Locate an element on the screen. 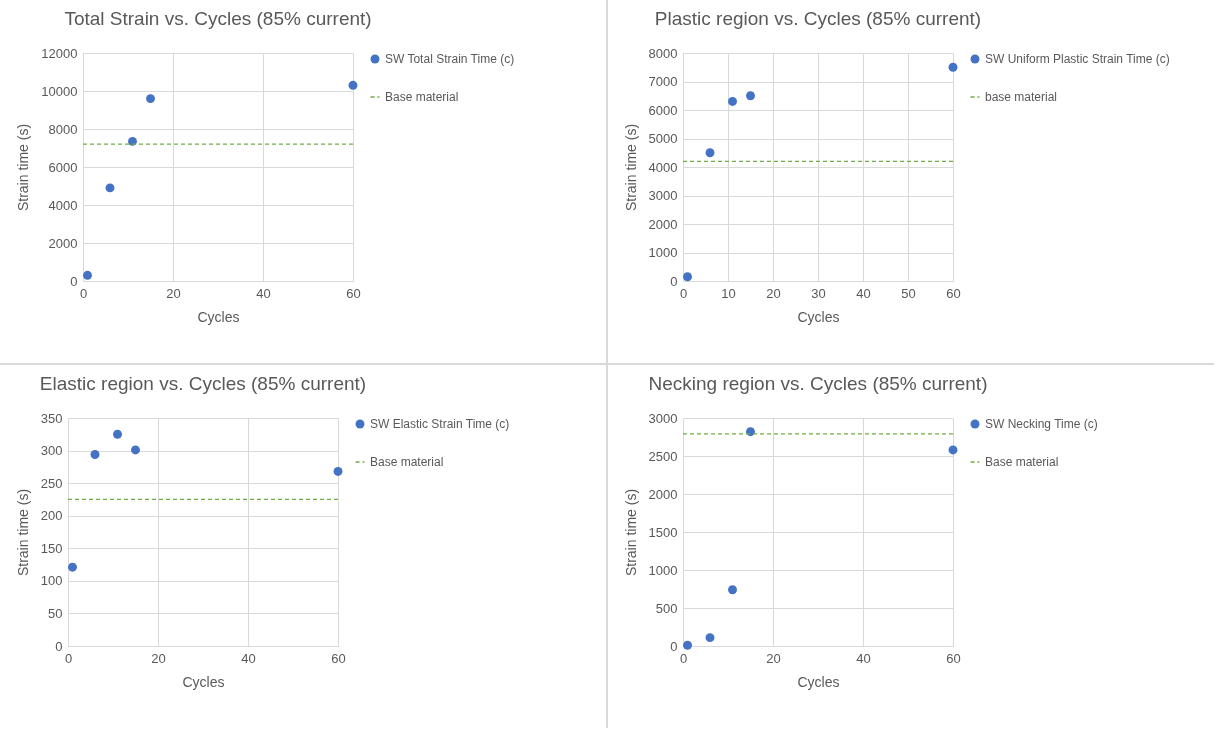 This screenshot has width=1216, height=733. y-tick-label: 200 is located at coordinates (51, 516).